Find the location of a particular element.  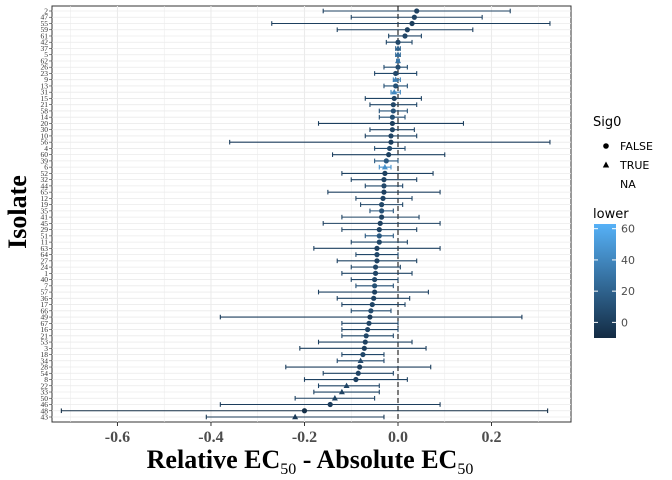

y-tick-label: 49 is located at coordinates (45, 317).